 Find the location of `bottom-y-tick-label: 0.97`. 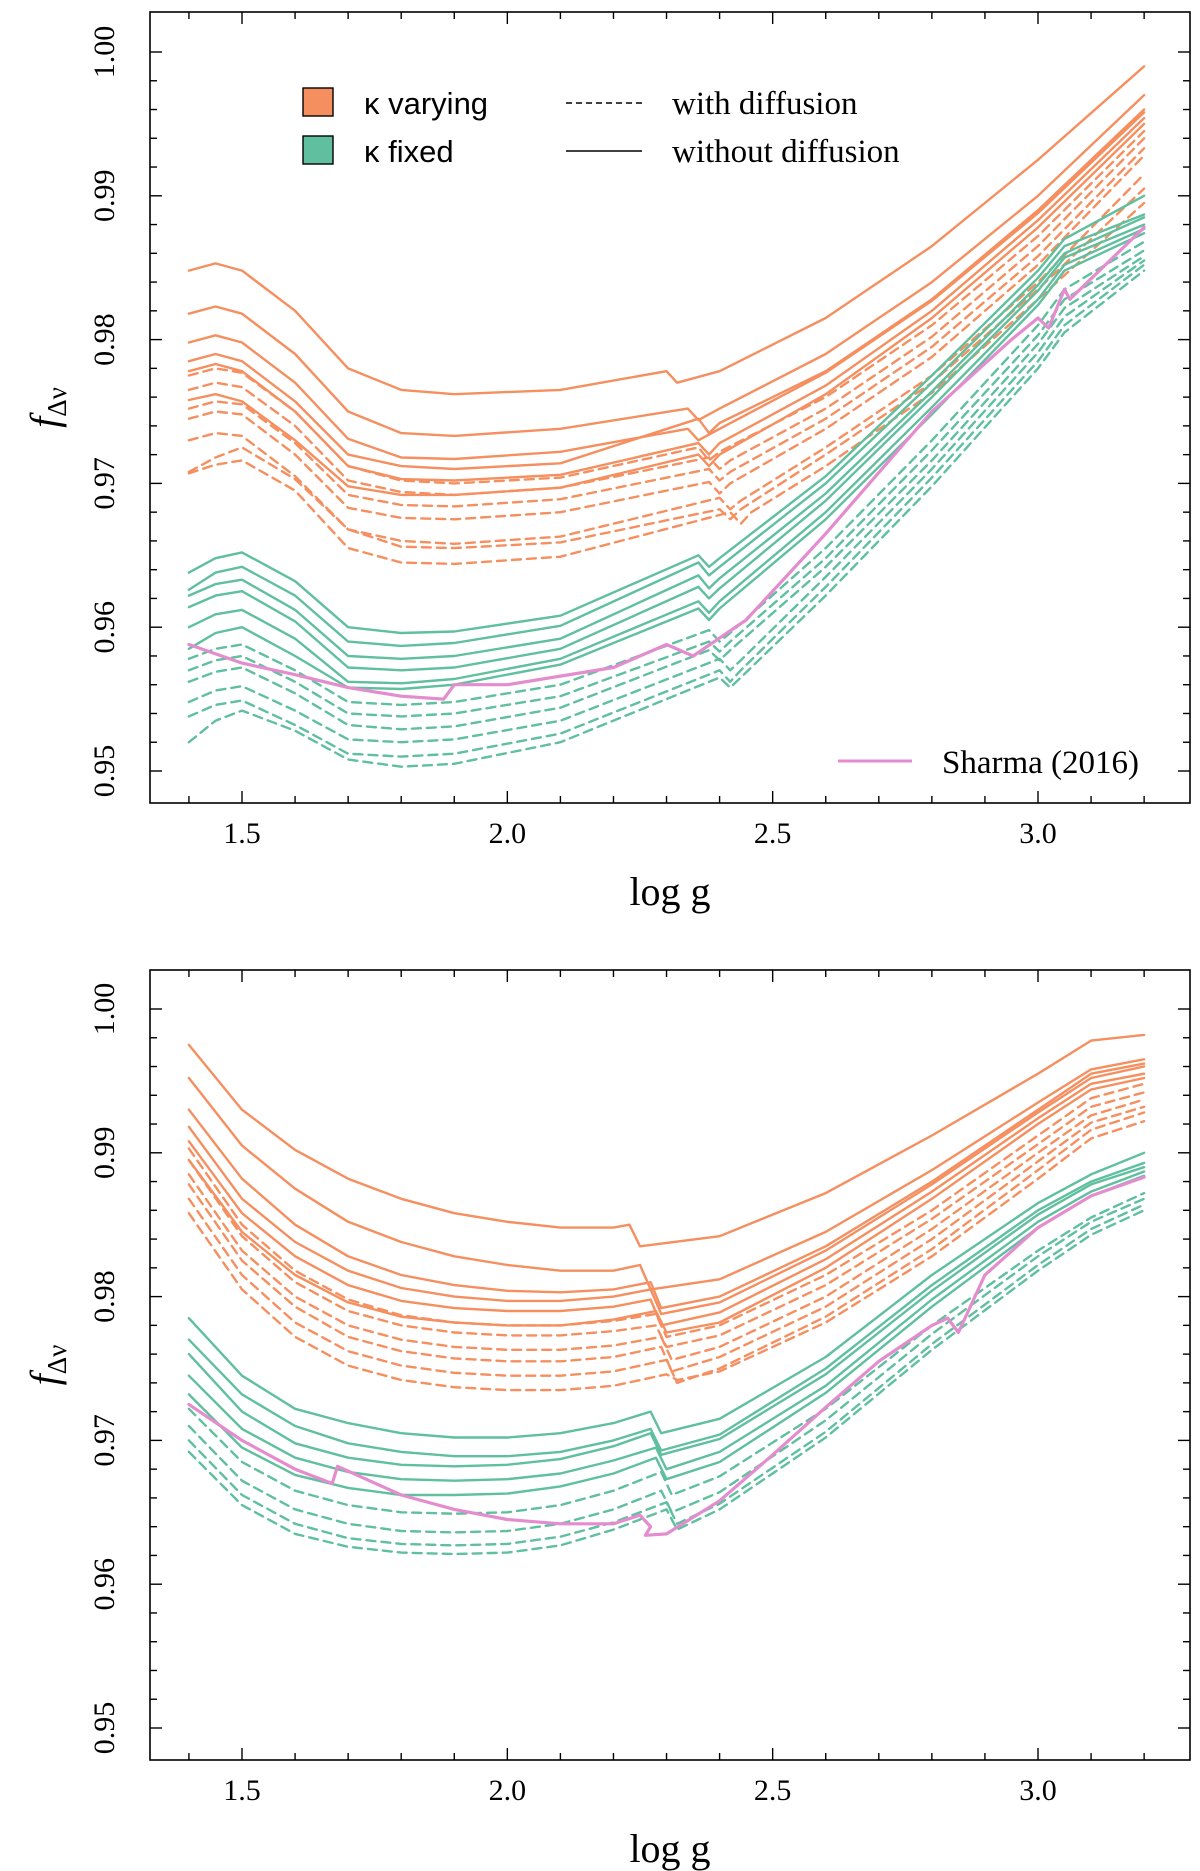

bottom-y-tick-label: 0.97 is located at coordinates (104, 1440).